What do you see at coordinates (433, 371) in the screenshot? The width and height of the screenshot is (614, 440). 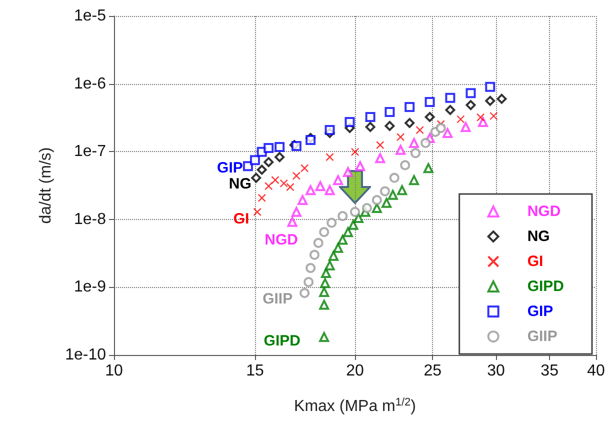 I see `x-tick-label: 25` at bounding box center [433, 371].